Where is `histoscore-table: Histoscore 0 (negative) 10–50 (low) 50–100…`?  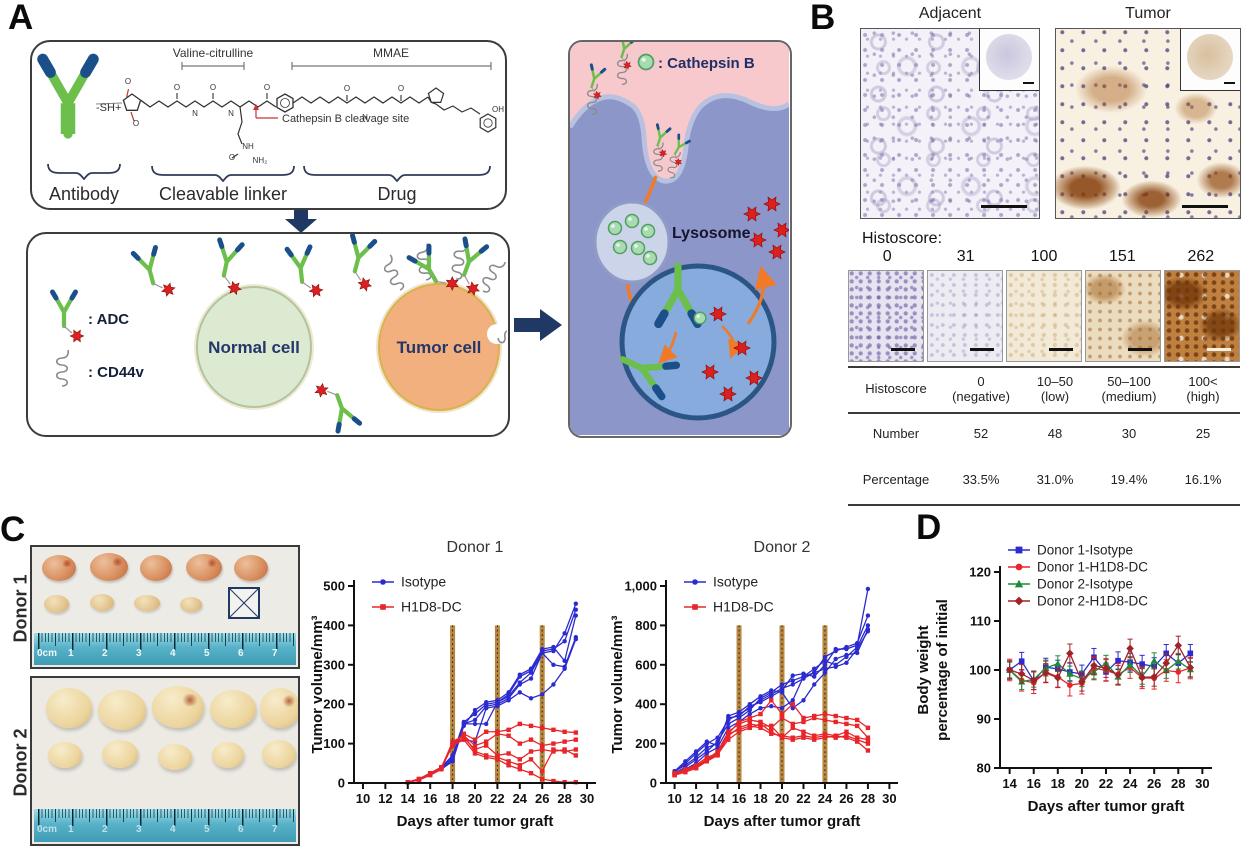 histoscore-table: Histoscore 0 (negative) 10–50 (low) 50–100… is located at coordinates (1044, 436).